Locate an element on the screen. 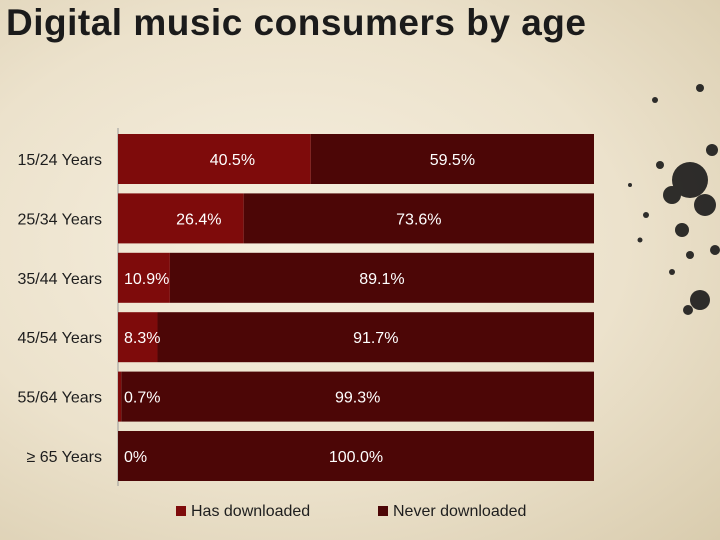 This screenshot has height=540, width=720. legend-label-never-downloaded: Never downloaded is located at coordinates (459, 511).